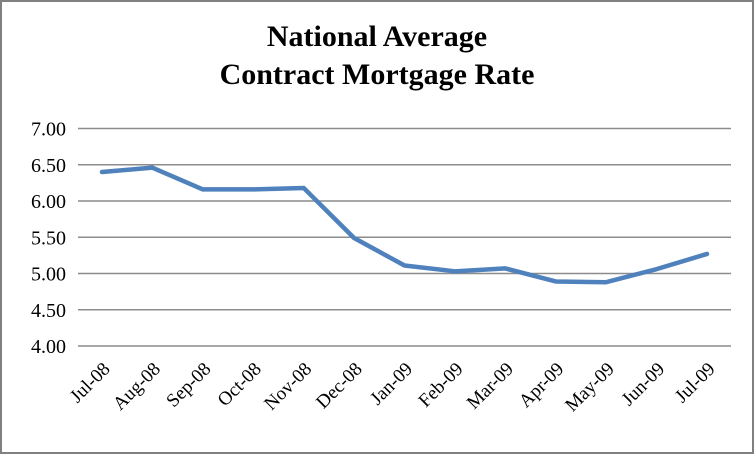 This screenshot has width=754, height=454. What do you see at coordinates (48, 202) in the screenshot?
I see `y-axis-tick-label: 6.00` at bounding box center [48, 202].